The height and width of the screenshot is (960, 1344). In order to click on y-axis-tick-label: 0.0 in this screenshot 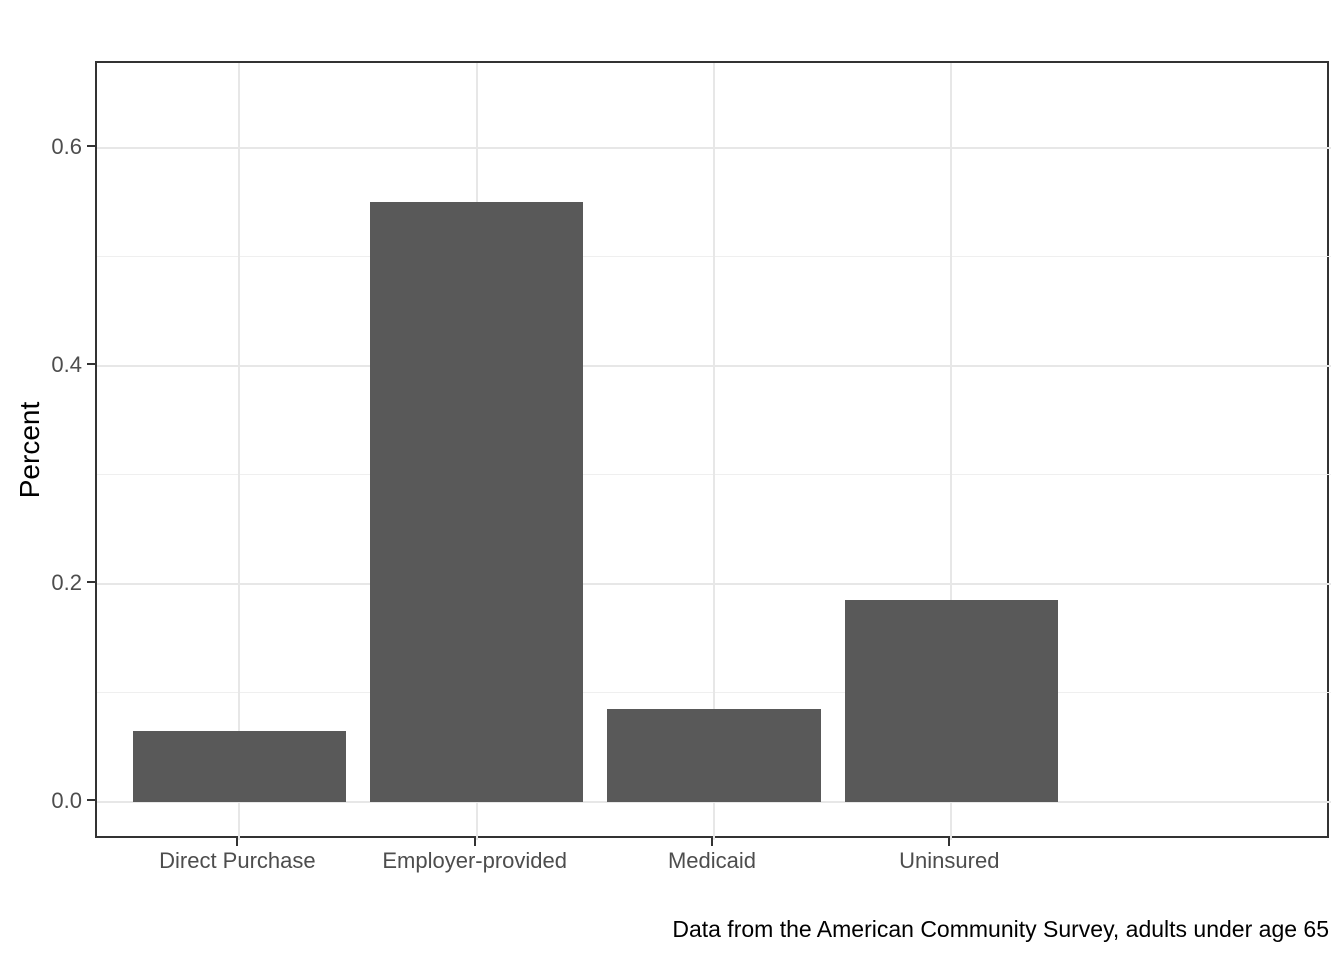, I will do `click(66, 800)`.